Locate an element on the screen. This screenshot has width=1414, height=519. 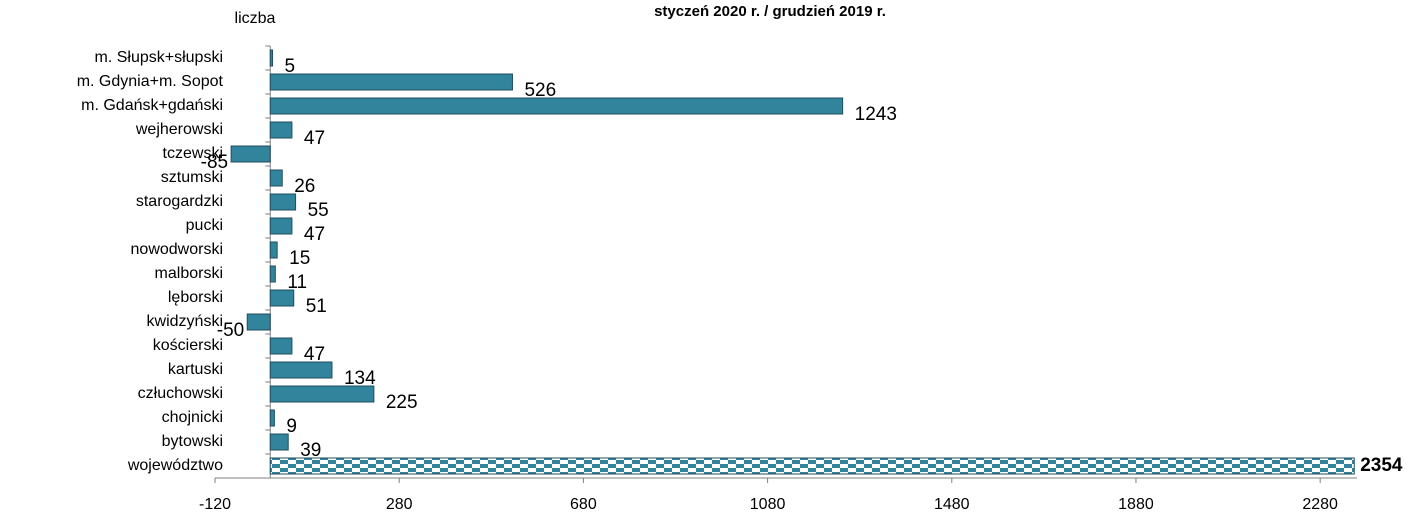
y-tick-label: człuchowski is located at coordinates (180, 393).